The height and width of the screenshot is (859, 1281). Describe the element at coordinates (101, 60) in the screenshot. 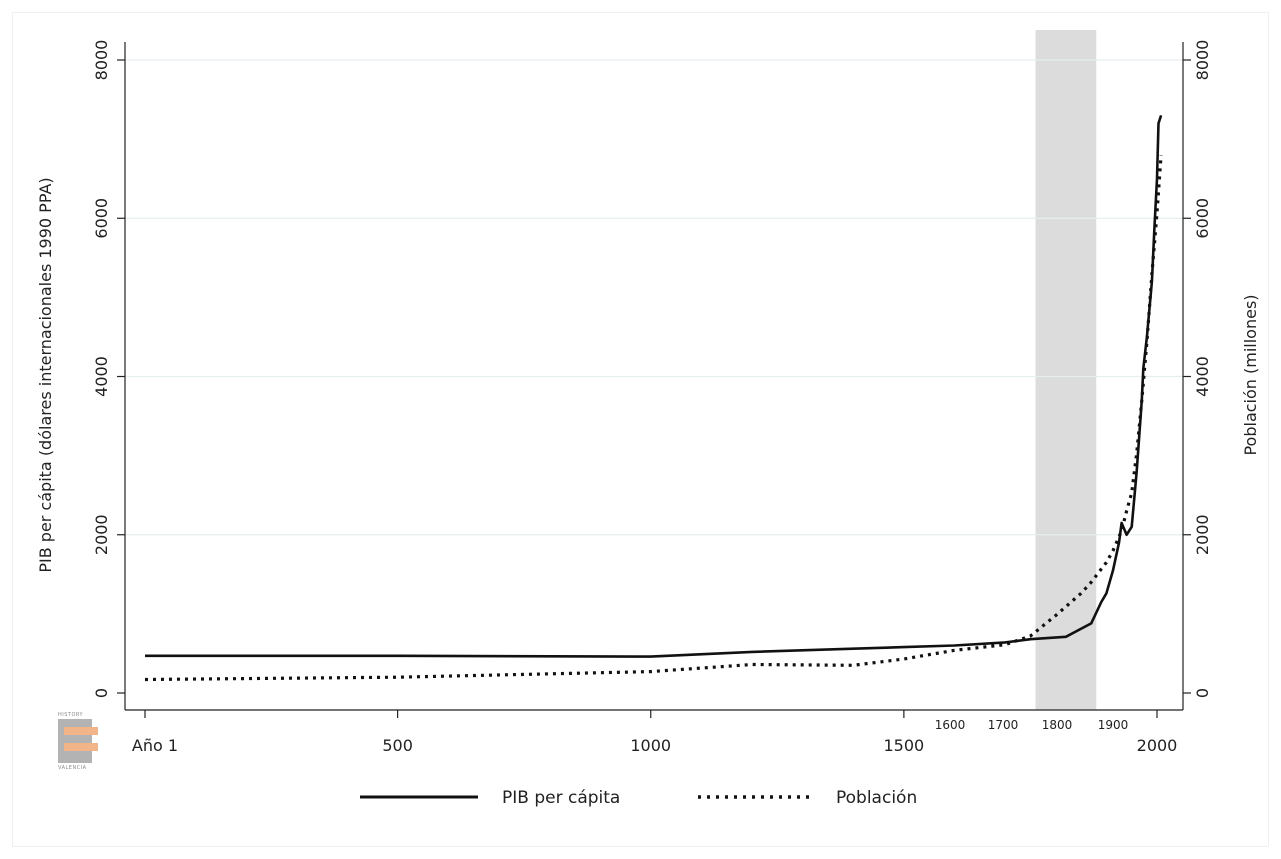

I see `left-tick-label-8000: 8000` at that location.